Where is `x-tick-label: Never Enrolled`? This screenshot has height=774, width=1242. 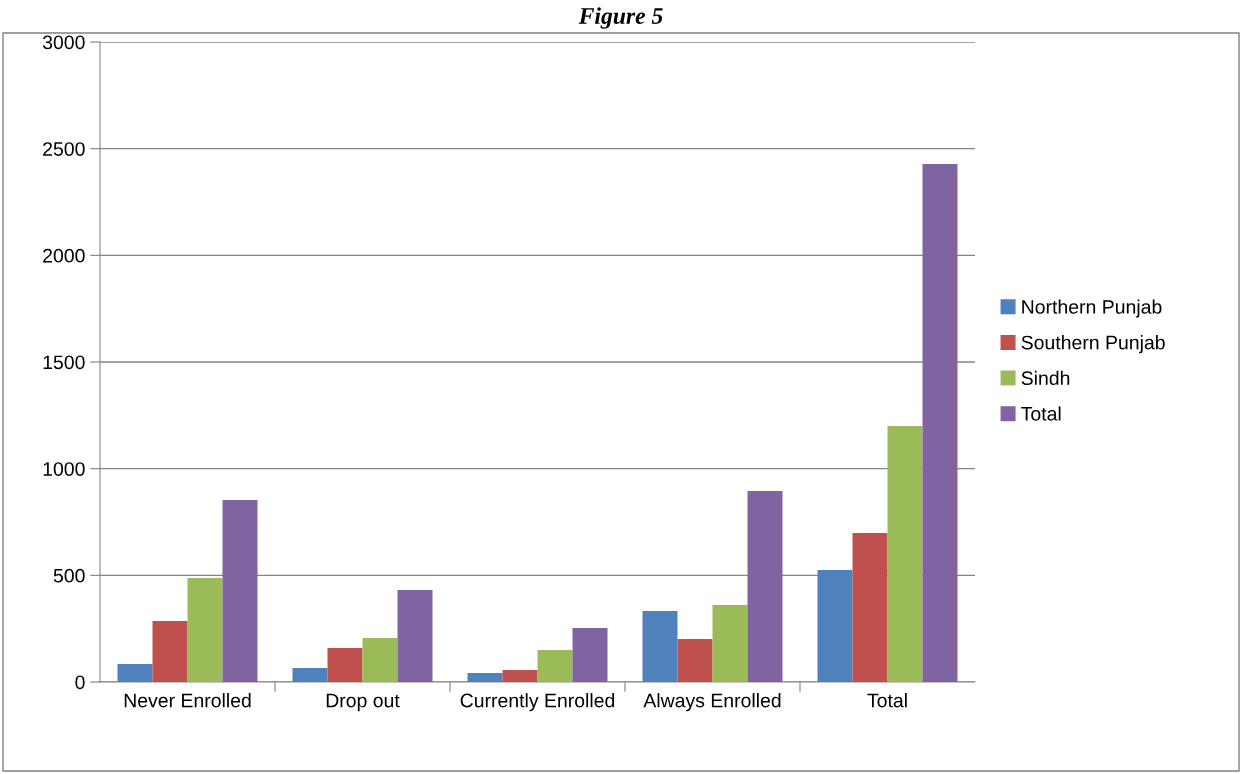 x-tick-label: Never Enrolled is located at coordinates (187, 700).